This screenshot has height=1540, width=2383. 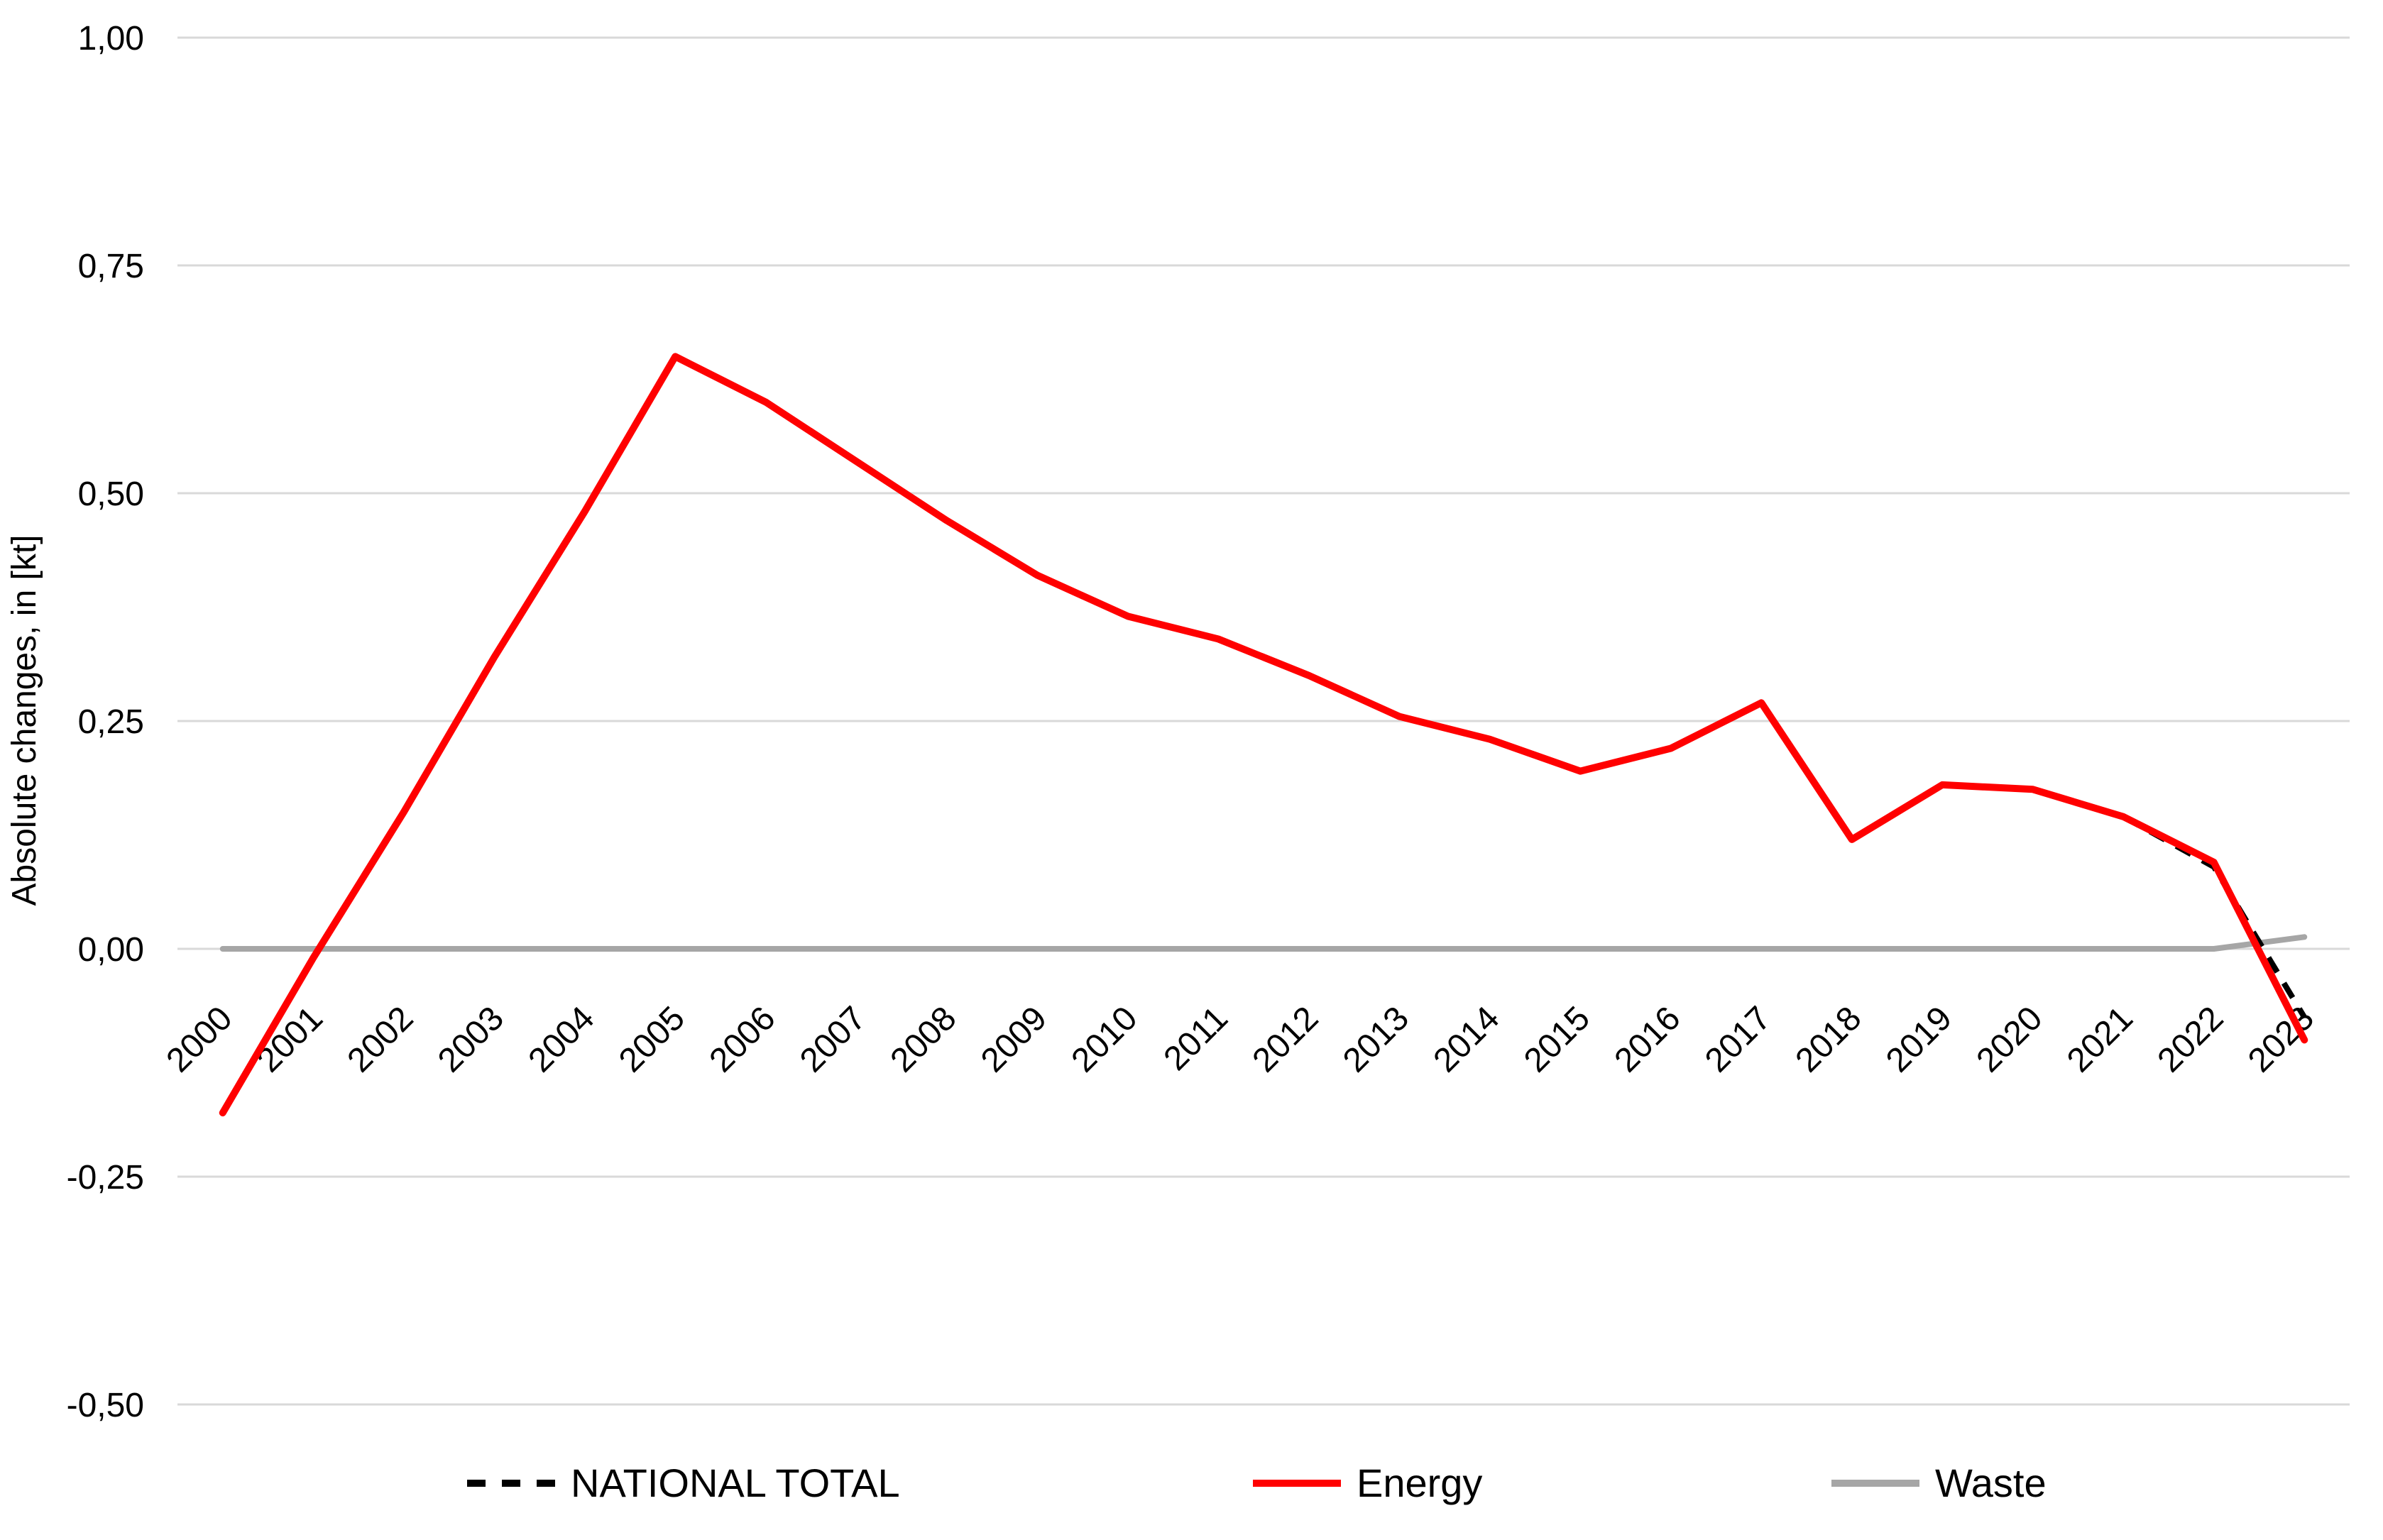 I want to click on x-tick-label: 2021, so click(x=2100, y=1039).